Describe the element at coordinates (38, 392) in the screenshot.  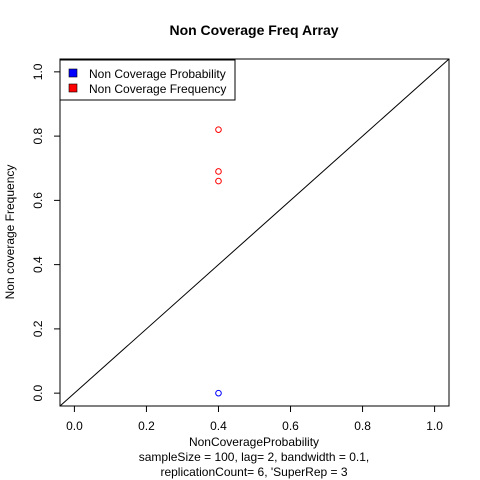
I see `y-tick-label: 0.0` at that location.